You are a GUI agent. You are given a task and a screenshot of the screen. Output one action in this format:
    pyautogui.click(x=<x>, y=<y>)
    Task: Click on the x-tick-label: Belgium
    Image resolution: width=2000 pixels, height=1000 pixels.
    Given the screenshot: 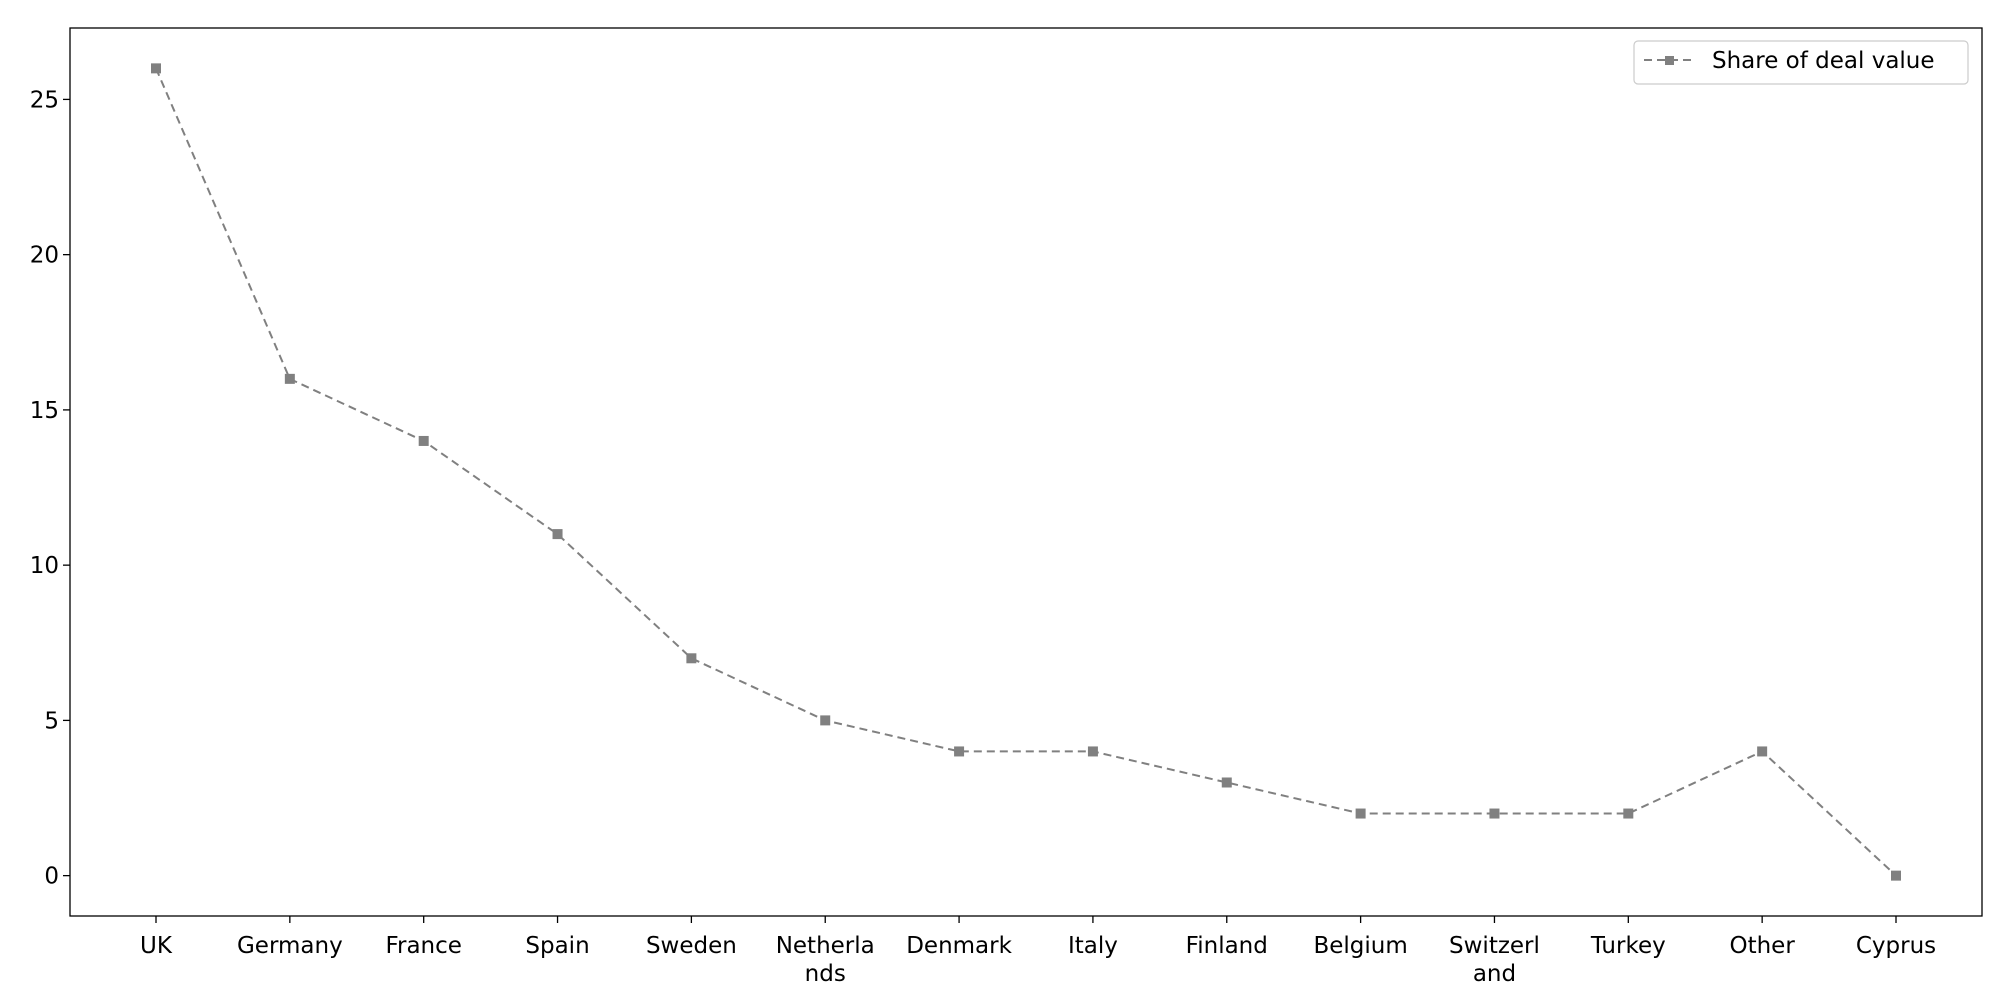 What is the action you would take?
    pyautogui.click(x=1360, y=946)
    